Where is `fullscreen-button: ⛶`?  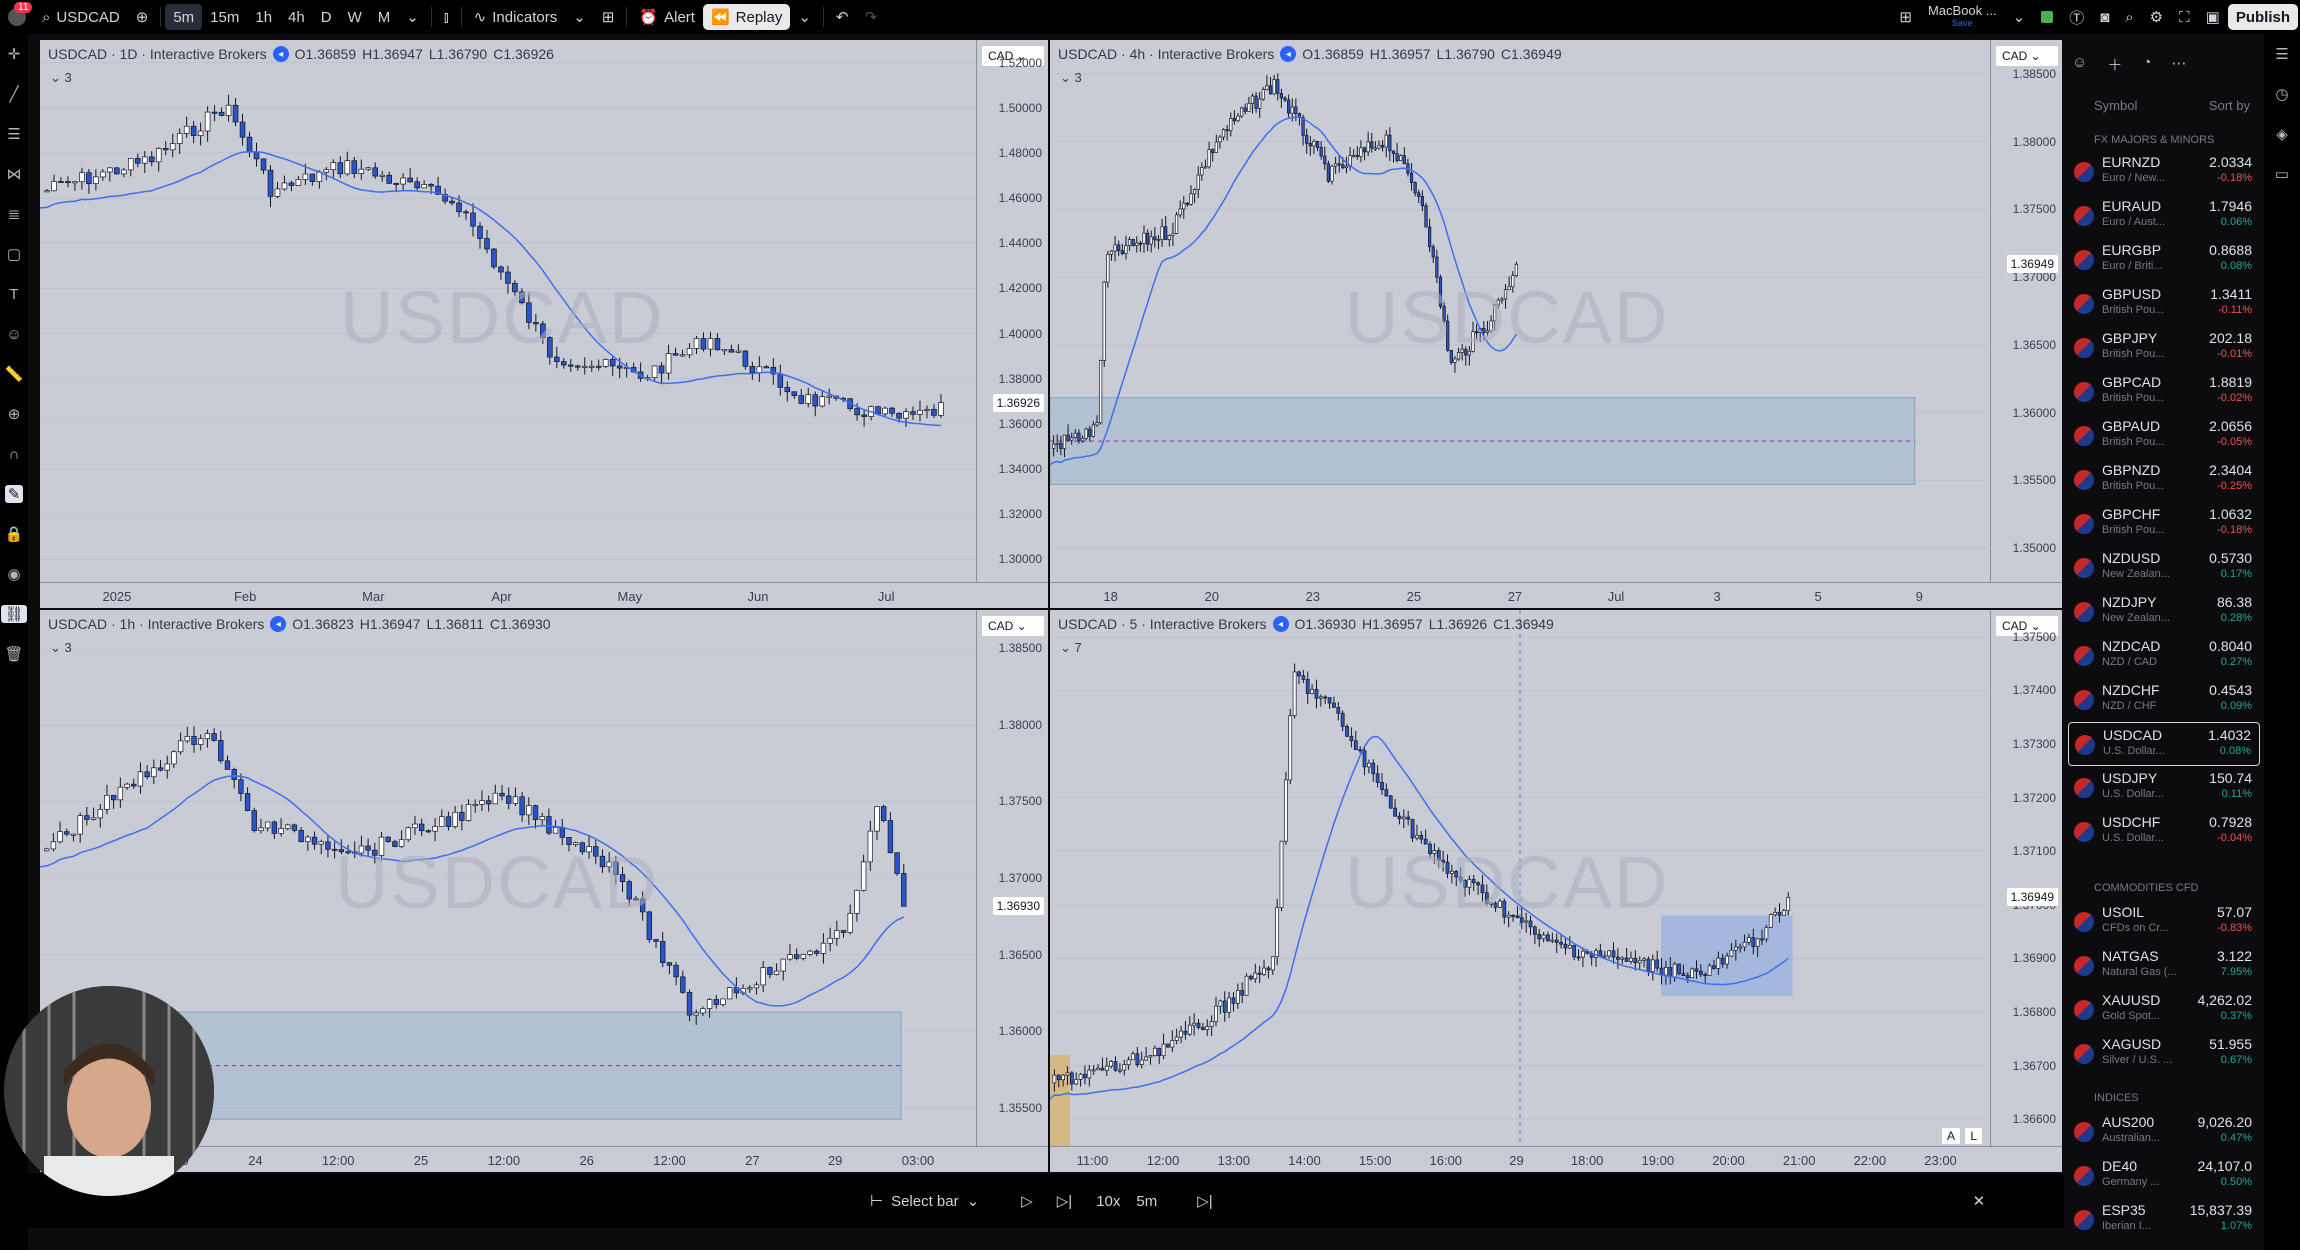
fullscreen-button: ⛶ is located at coordinates (2184, 17).